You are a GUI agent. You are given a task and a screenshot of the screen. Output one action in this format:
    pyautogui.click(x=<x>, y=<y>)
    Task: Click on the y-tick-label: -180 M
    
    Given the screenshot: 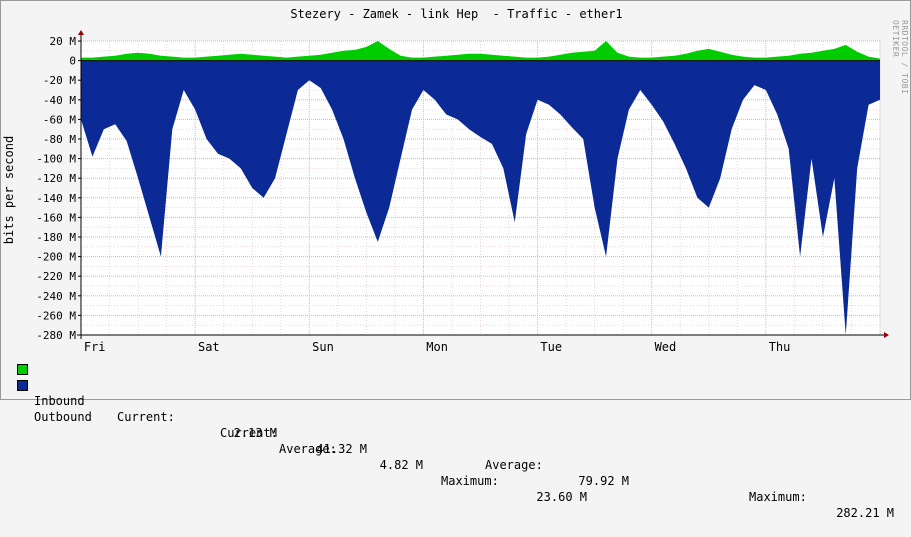 What is the action you would take?
    pyautogui.click(x=56, y=237)
    